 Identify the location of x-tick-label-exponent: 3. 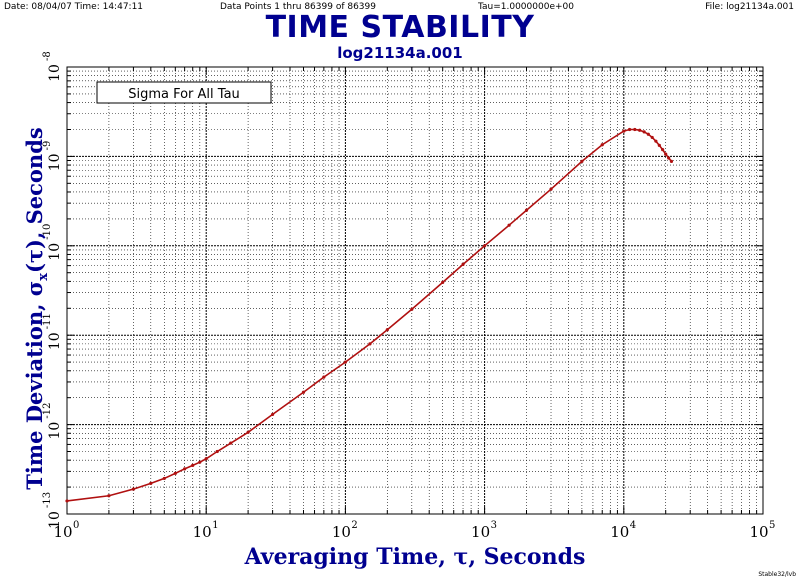
(494, 525).